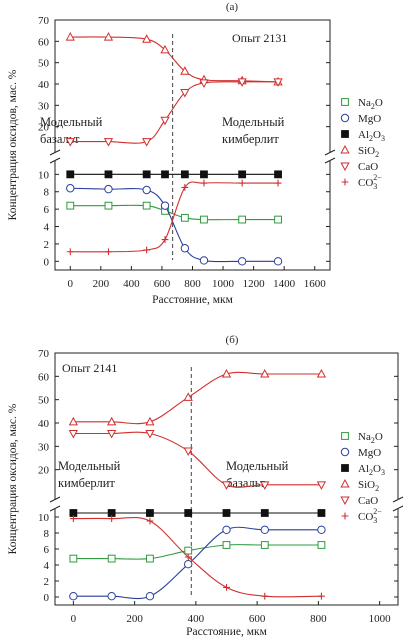 The width and height of the screenshot is (414, 641). I want to click on legend-label: MgO, so click(369, 453).